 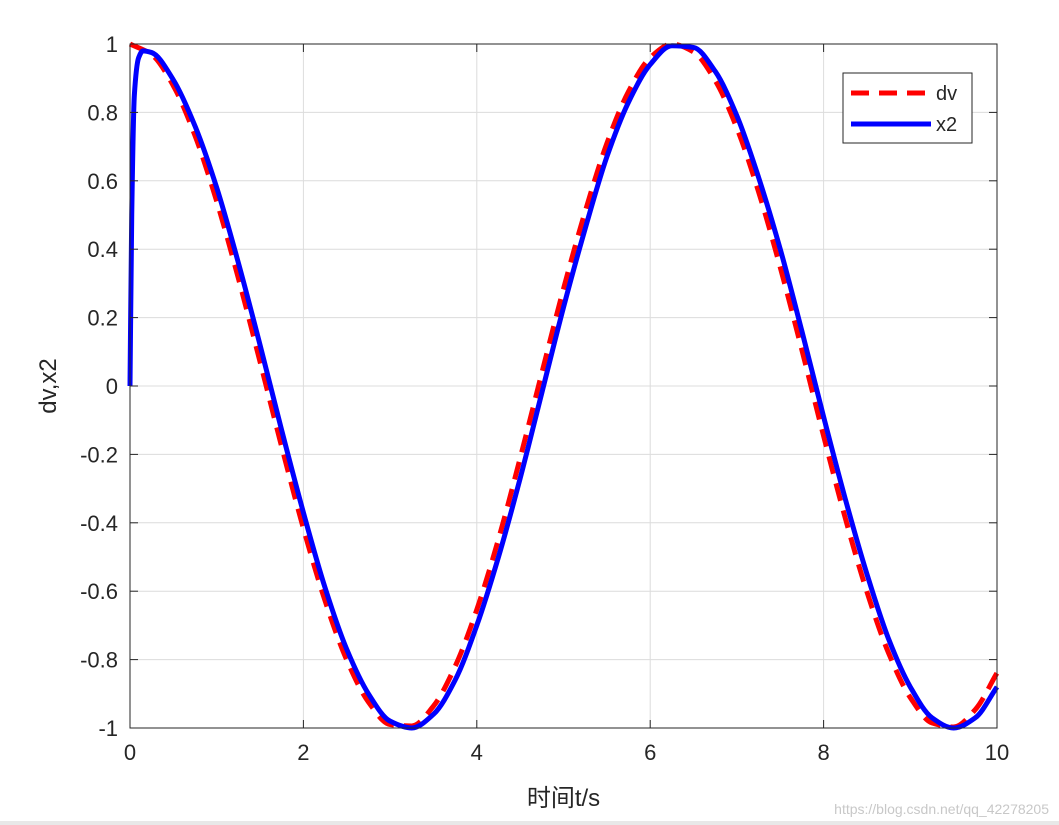 I want to click on y-tick-label: -0.4, so click(x=99, y=523).